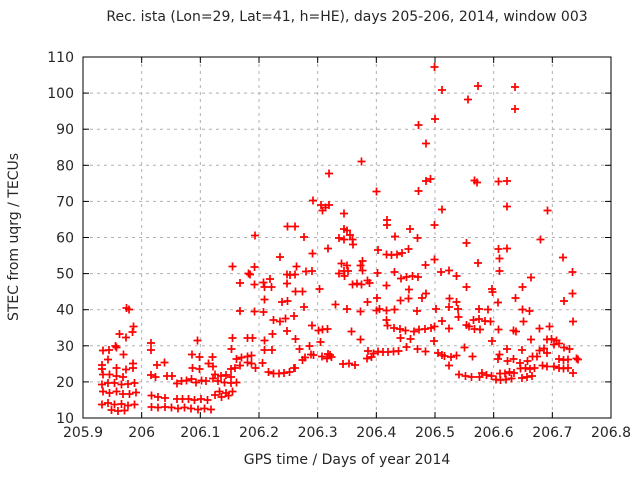 The height and width of the screenshot is (480, 640). I want to click on y-tick-label: 40, so click(65, 311).